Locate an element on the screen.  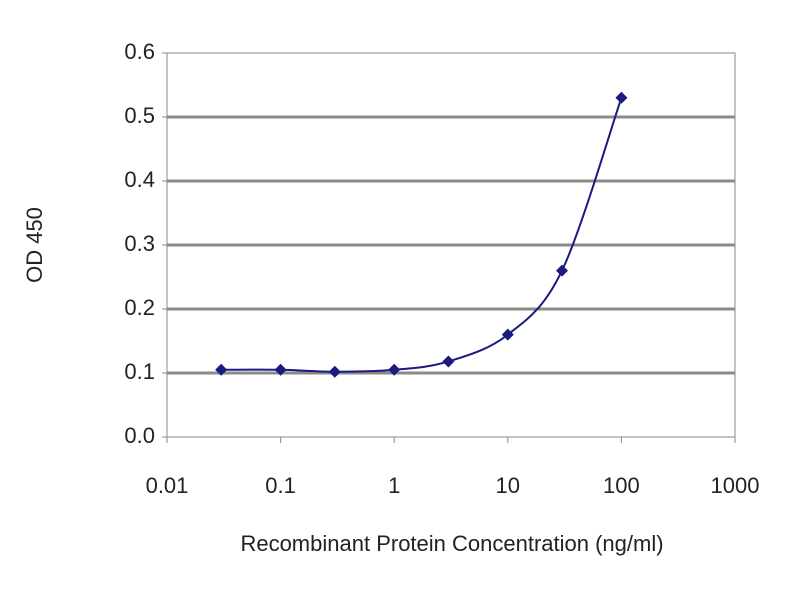
y-tick-label: 0.4 is located at coordinates (139, 179).